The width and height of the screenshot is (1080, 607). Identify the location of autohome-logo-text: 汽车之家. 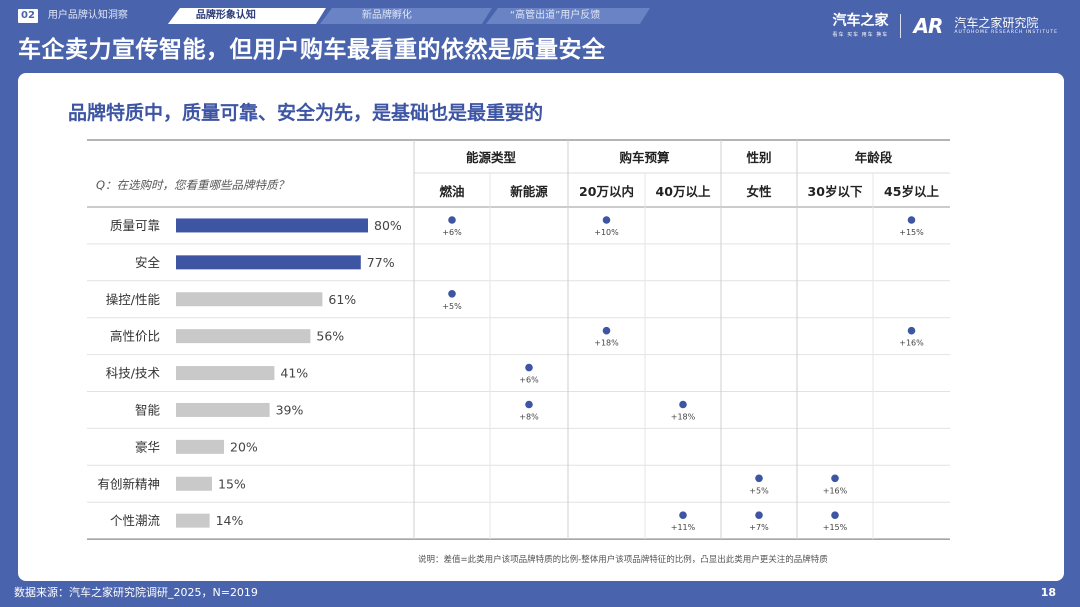
(860, 21).